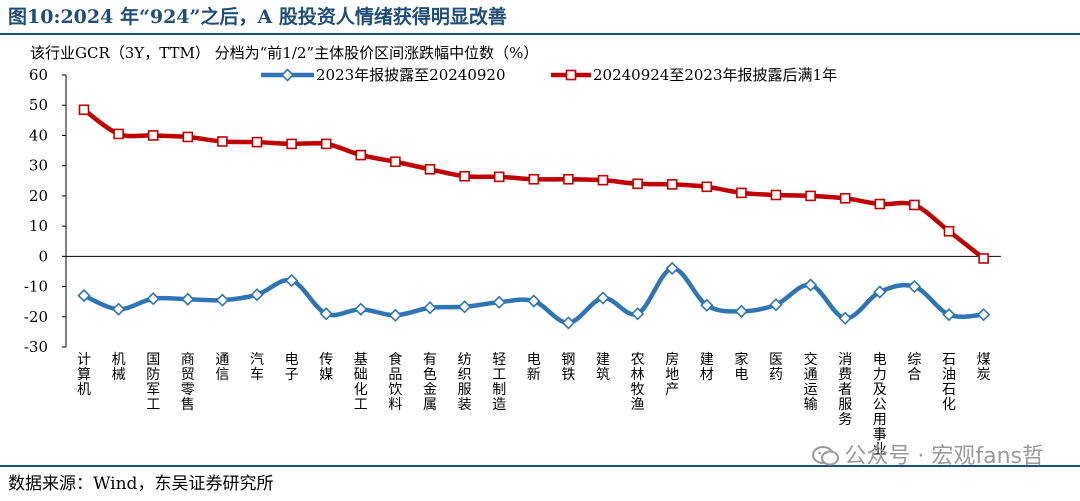 Image resolution: width=1080 pixels, height=501 pixels. I want to click on y-tick-label: 20, so click(38, 196).